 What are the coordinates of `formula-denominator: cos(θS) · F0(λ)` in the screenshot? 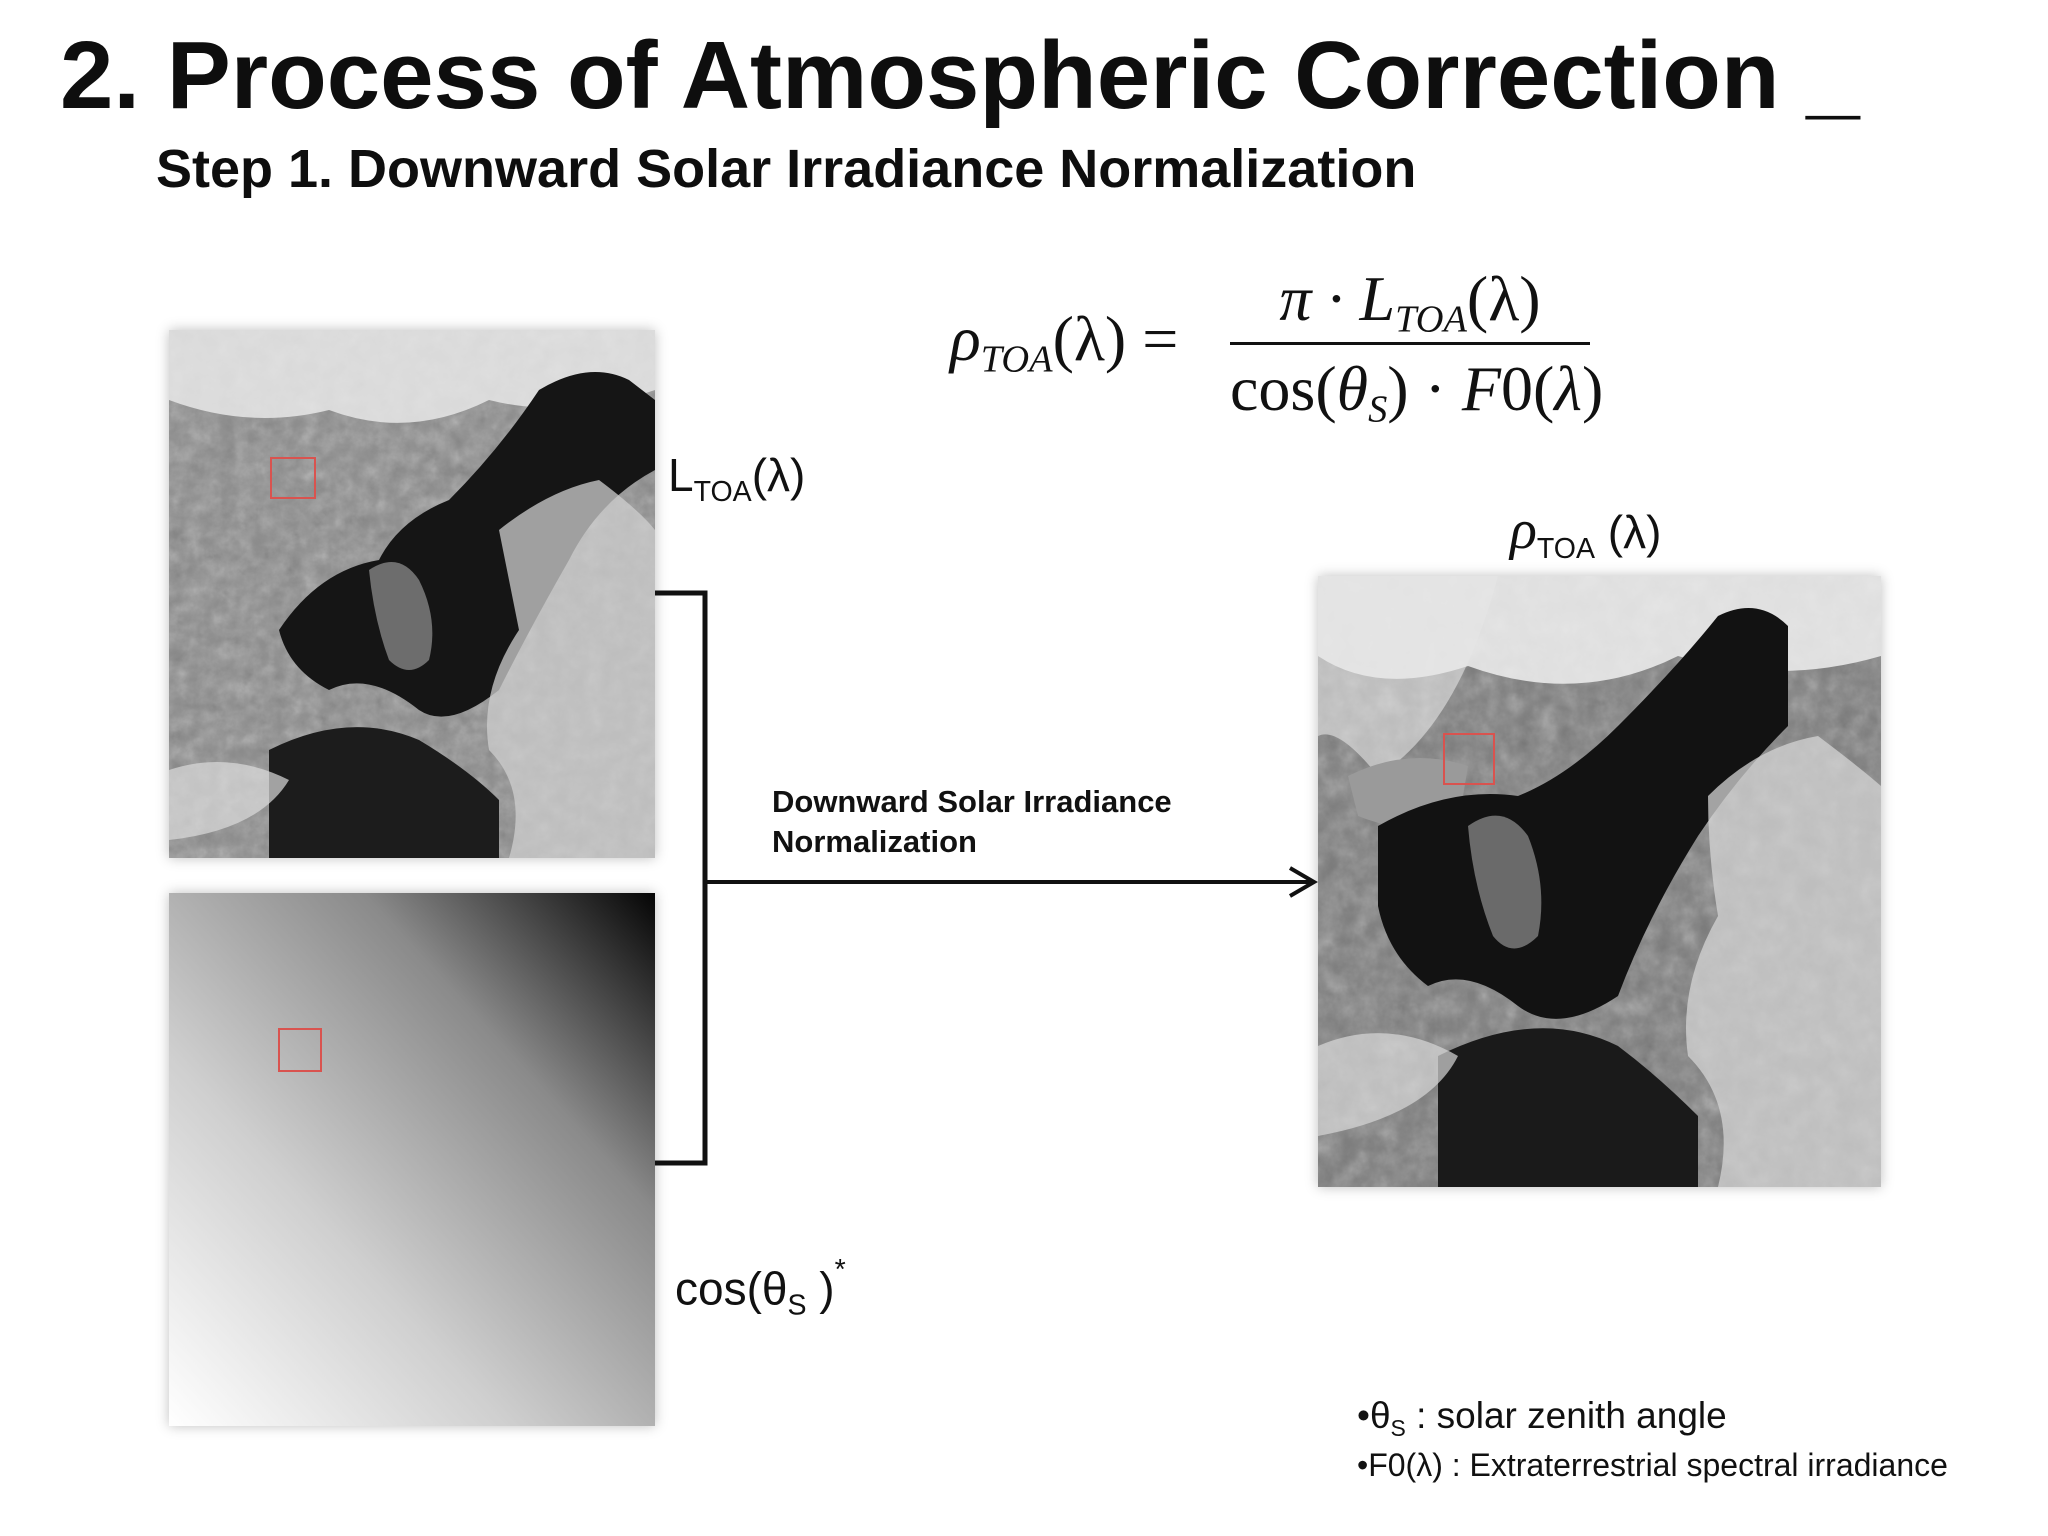 It's located at (1417, 392).